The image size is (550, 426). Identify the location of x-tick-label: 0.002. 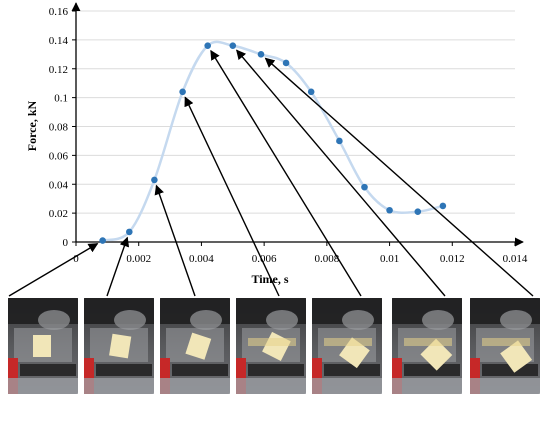
(138, 259).